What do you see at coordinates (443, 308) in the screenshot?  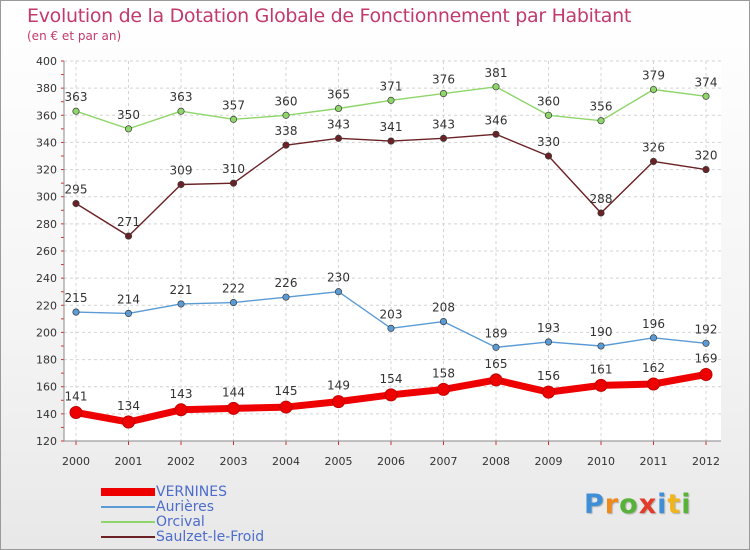 I see `data-label-auri-res: 208` at bounding box center [443, 308].